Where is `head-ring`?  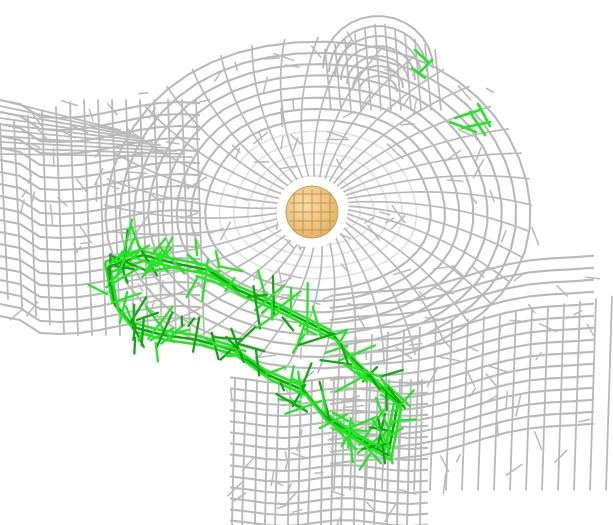 head-ring is located at coordinates (318, 205).